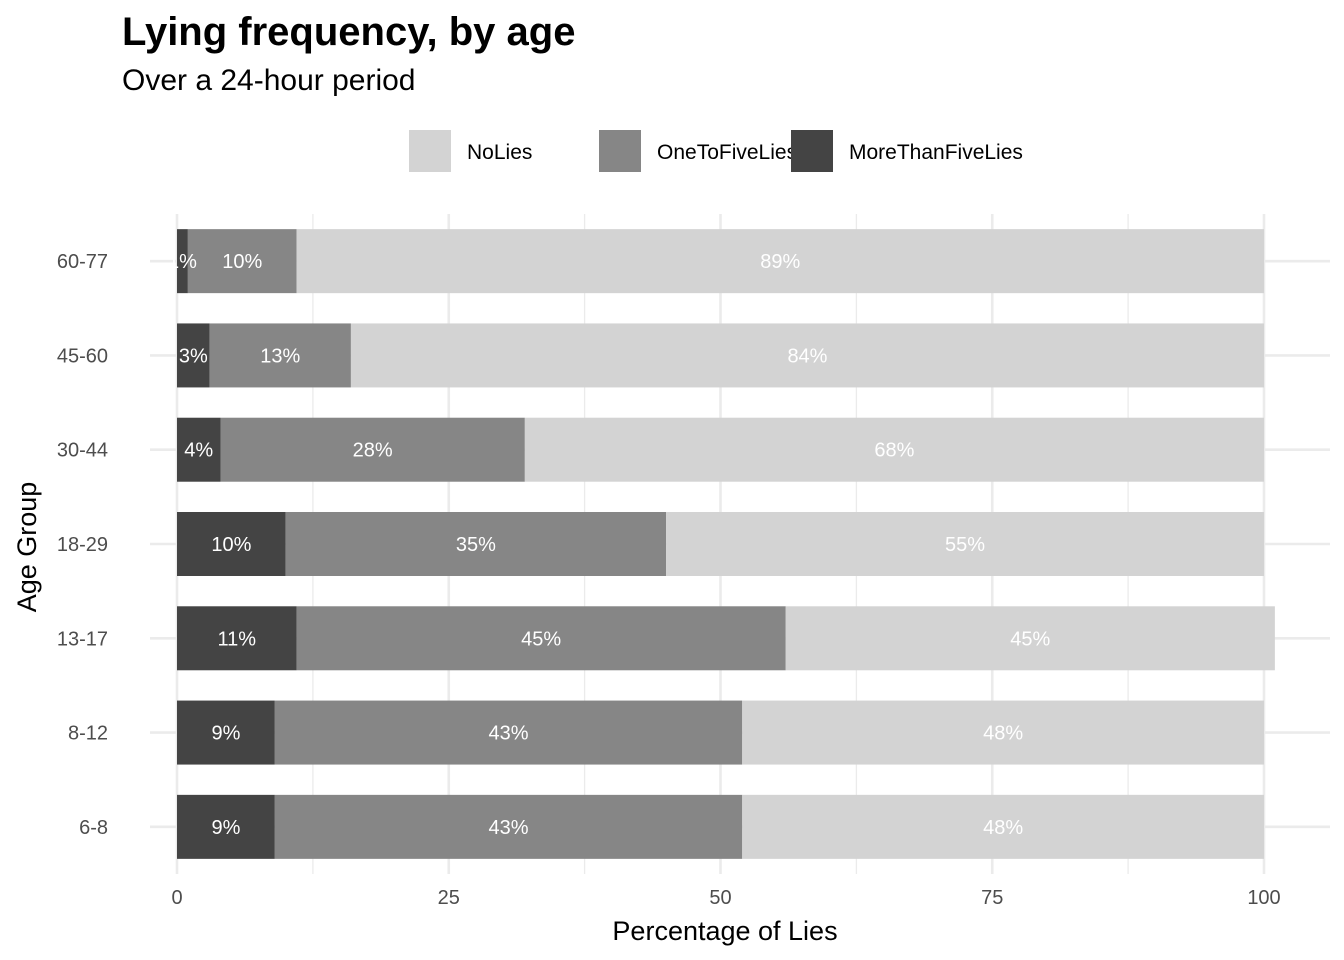 The width and height of the screenshot is (1344, 960). I want to click on legend-key-MoreThanFiveLies, so click(812, 151).